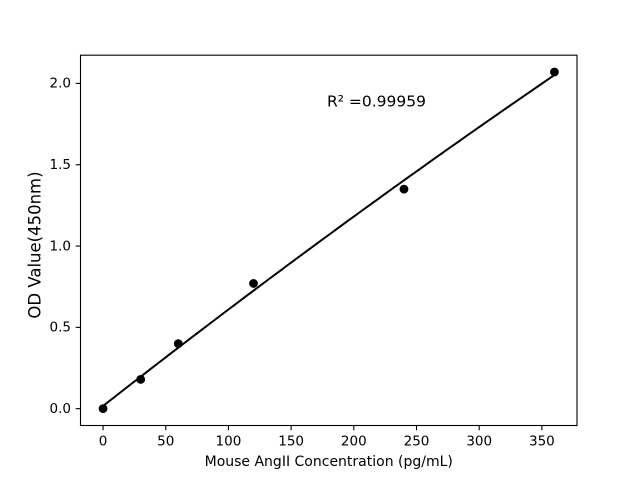  Describe the element at coordinates (329, 462) in the screenshot. I see `x-axis-label: Mouse AngII Concentration (pg/mL)` at that location.